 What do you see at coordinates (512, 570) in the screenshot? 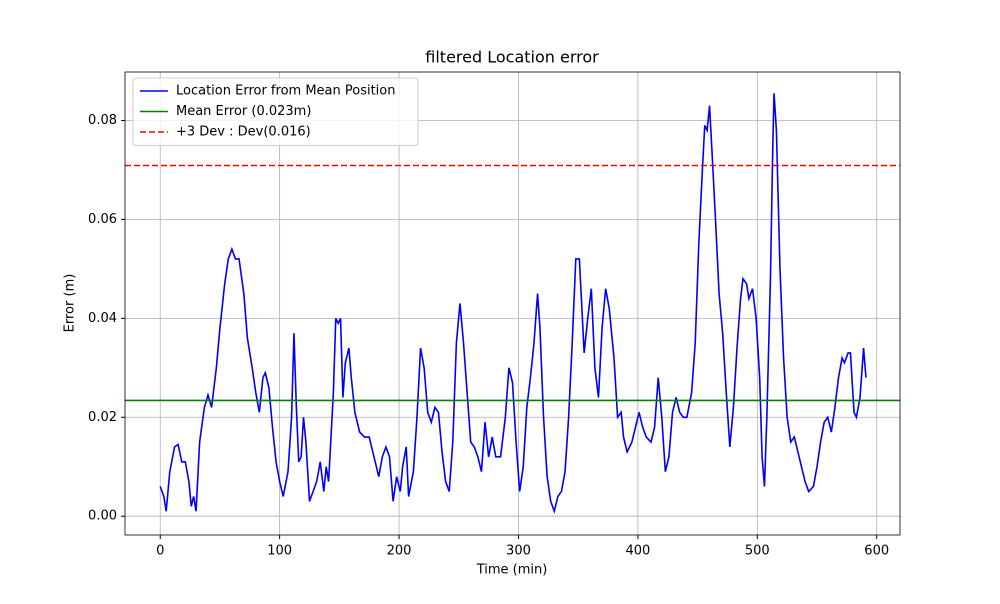
I see `x-axis-label: Time (min)` at bounding box center [512, 570].